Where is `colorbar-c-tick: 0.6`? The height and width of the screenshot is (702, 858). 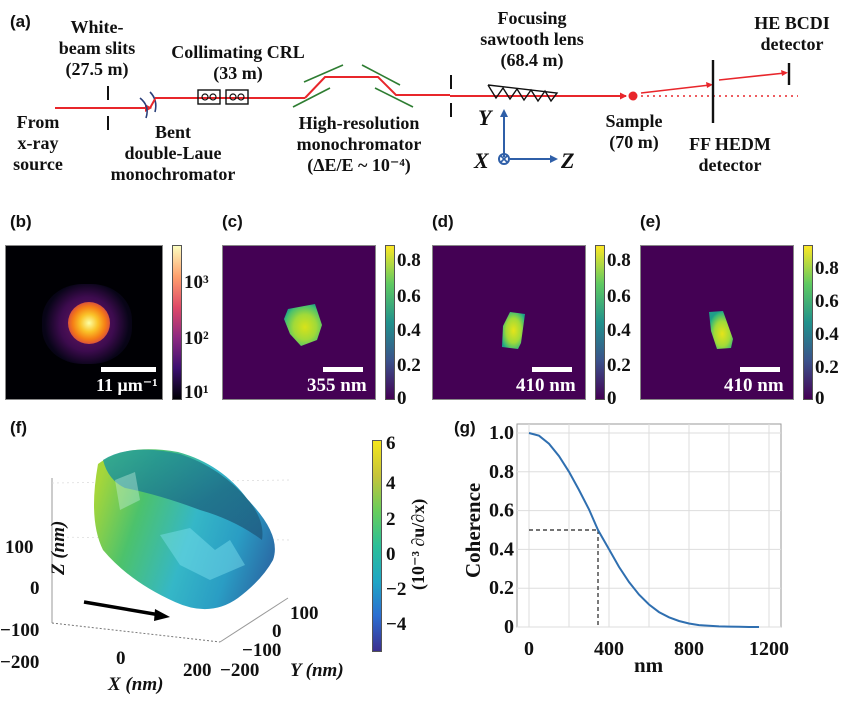
colorbar-c-tick: 0.6 is located at coordinates (409, 296).